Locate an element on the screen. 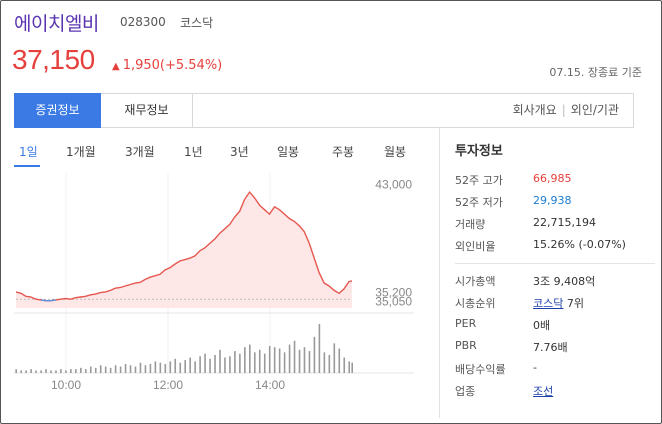  info-divider is located at coordinates (555, 263).